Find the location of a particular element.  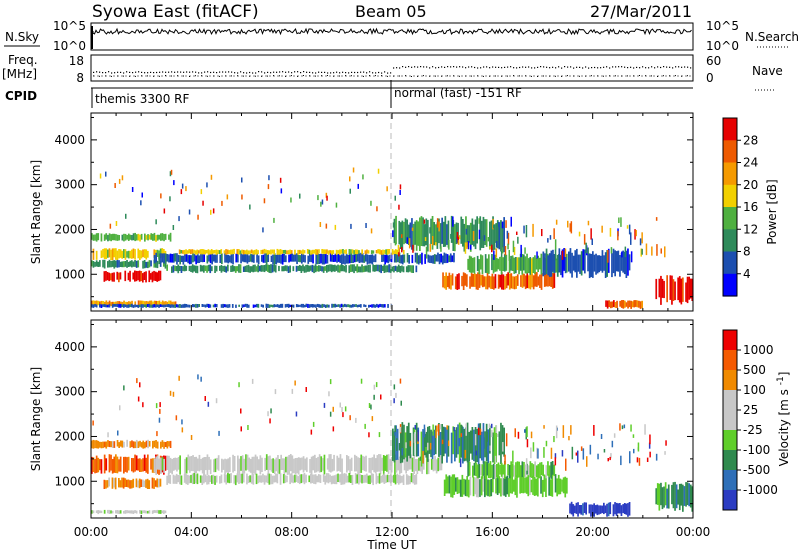

x-tick-label: 08:00 is located at coordinates (291, 532).